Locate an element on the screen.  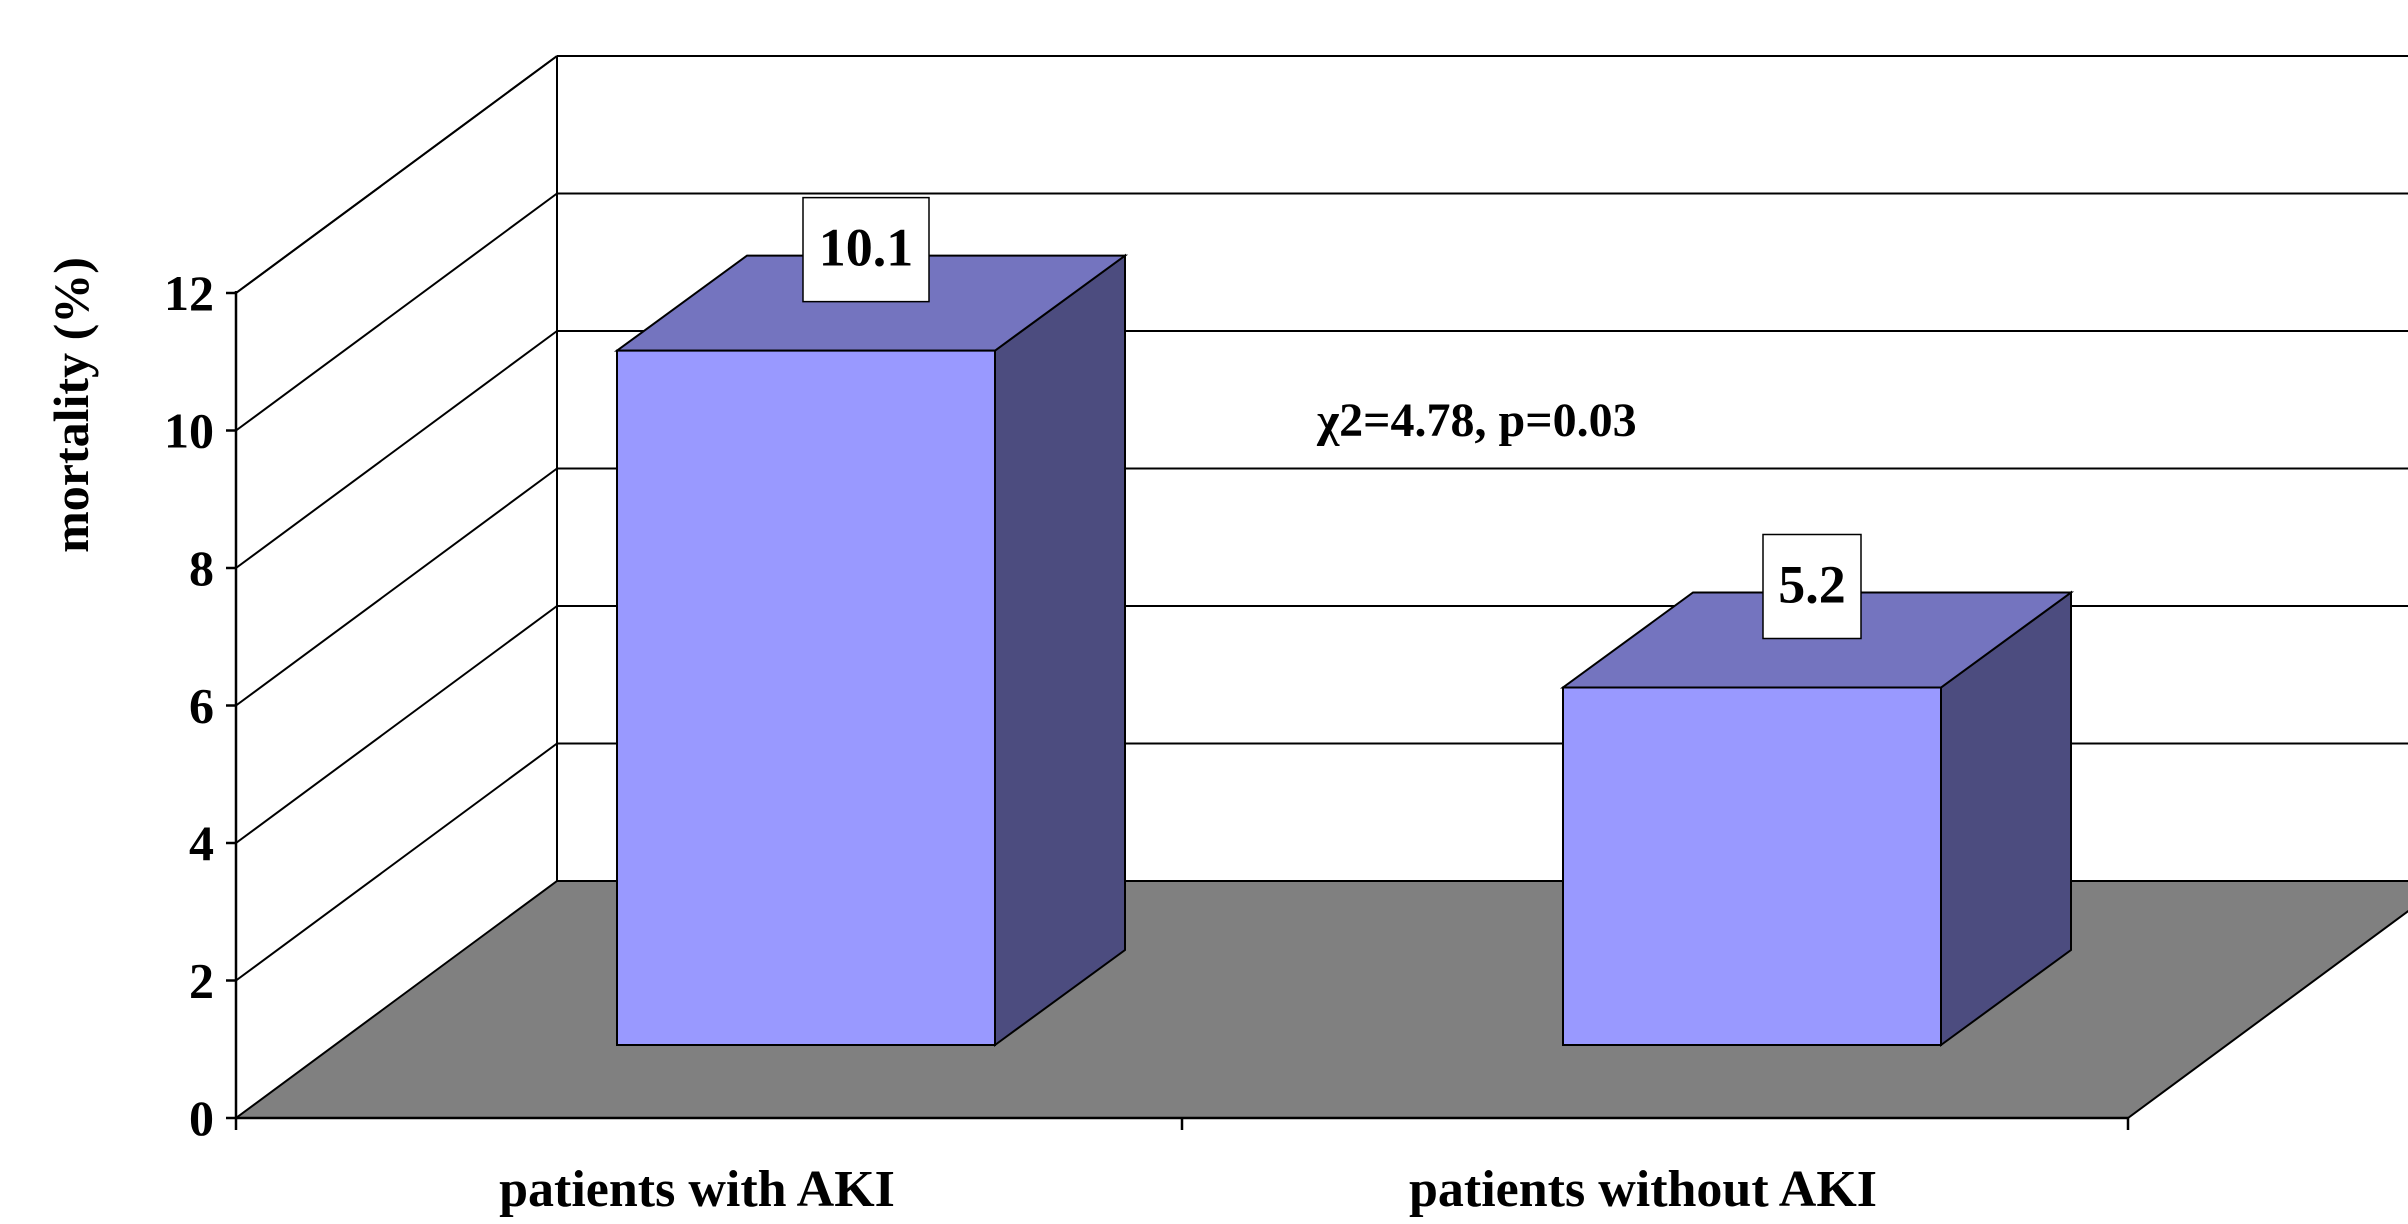
x-category-label: patients without AKI is located at coordinates (1643, 1189).